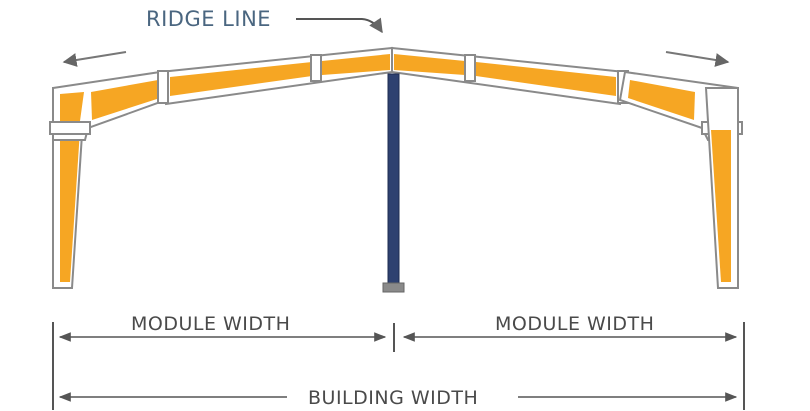 This screenshot has height=411, width=810. I want to click on module-width-right-label: MODULE WIDTH, so click(574, 324).